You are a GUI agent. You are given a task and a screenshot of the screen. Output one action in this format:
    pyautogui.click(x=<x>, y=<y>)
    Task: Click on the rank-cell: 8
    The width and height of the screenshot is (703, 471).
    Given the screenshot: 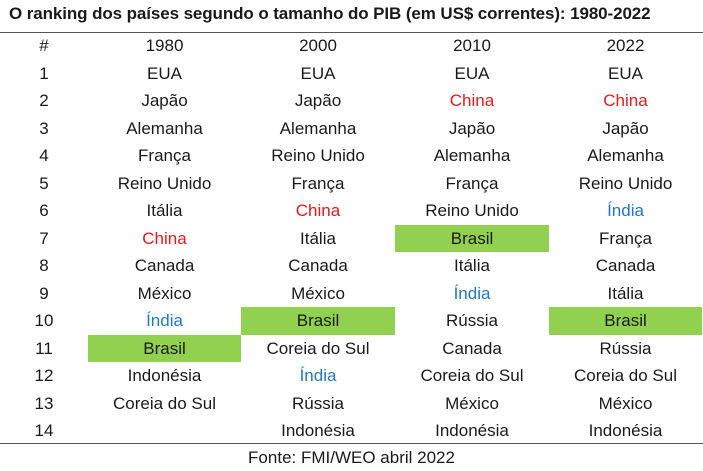 What is the action you would take?
    pyautogui.click(x=44, y=265)
    